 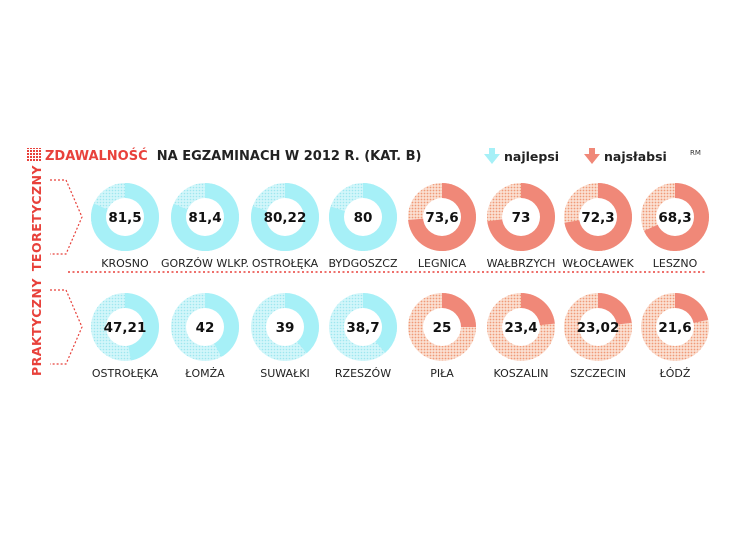 I want to click on city-label: SUWAŁKI, so click(x=284, y=373).